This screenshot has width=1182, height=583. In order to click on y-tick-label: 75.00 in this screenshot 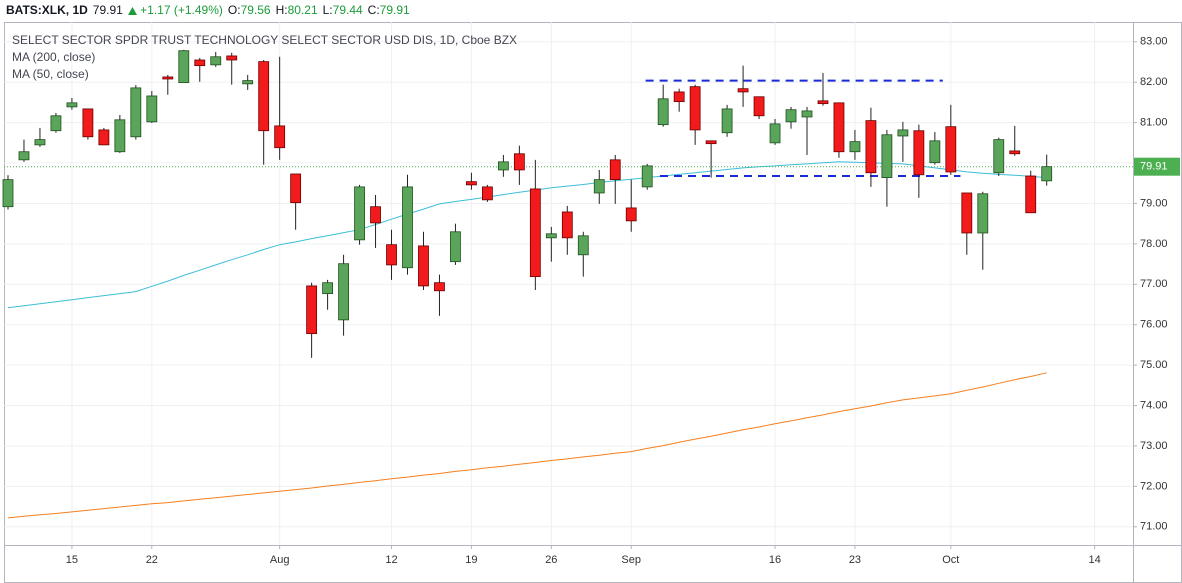, I will do `click(1154, 365)`.